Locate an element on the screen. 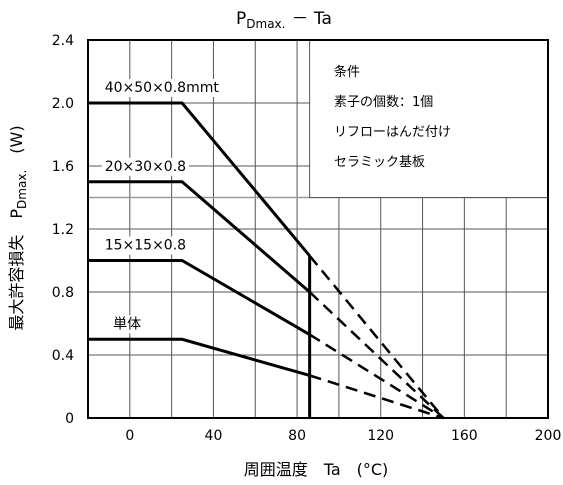  y-axis-label: 最大許容損失 PDmax. (W) is located at coordinates (18, 227).